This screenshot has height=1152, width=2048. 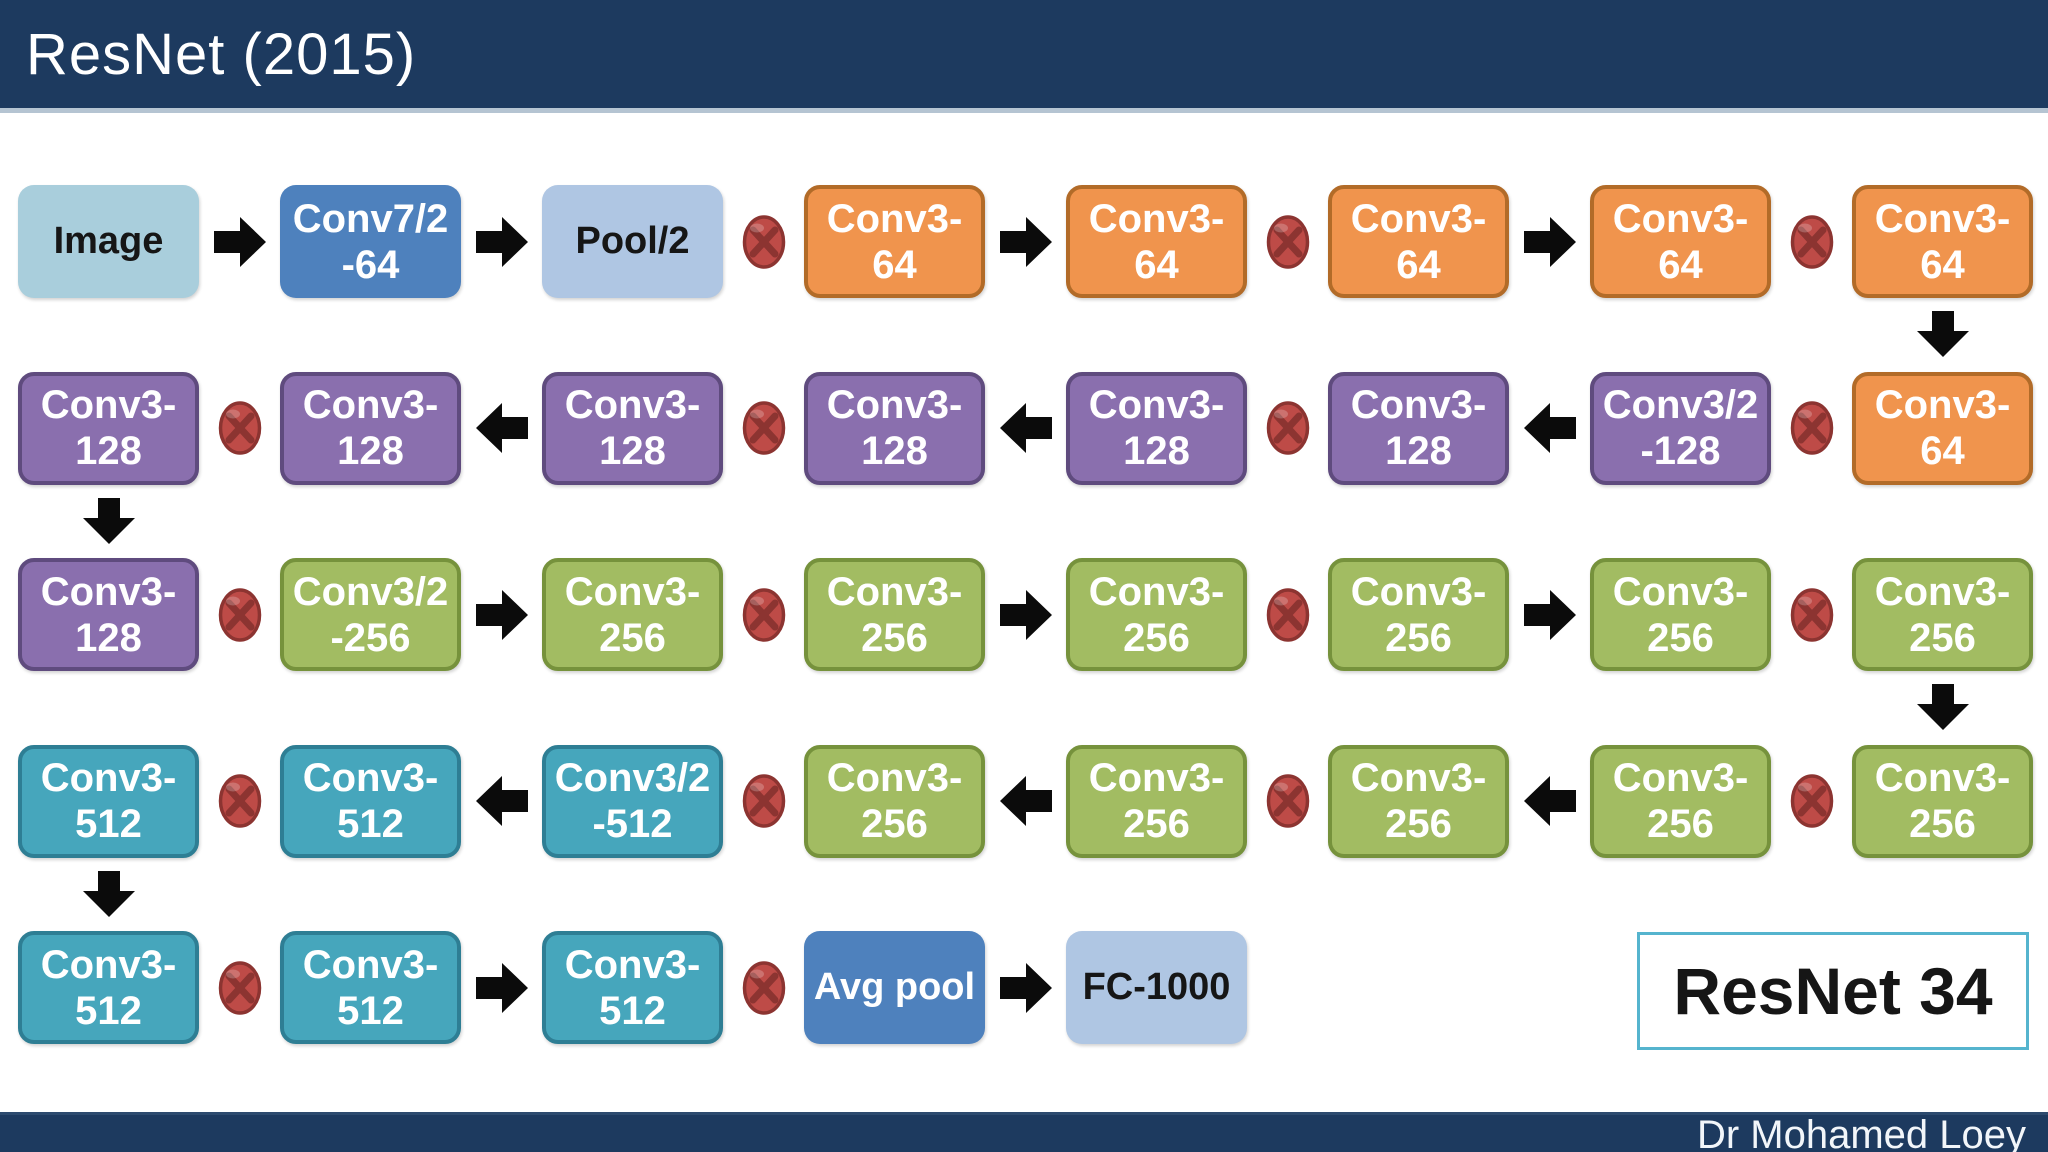 I want to click on node-label-line: Avg pool, so click(x=894, y=986).